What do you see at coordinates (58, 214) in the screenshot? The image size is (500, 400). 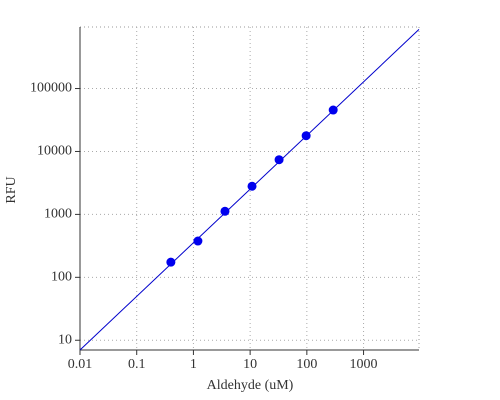 I see `y-tick-label: 1000` at bounding box center [58, 214].